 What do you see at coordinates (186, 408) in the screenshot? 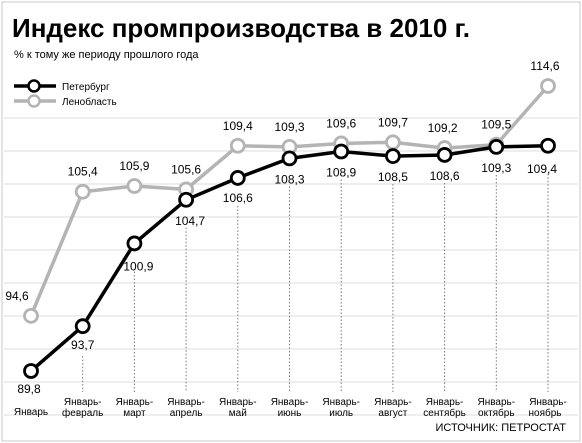
I see `x-tick-label: Январь-апрель` at bounding box center [186, 408].